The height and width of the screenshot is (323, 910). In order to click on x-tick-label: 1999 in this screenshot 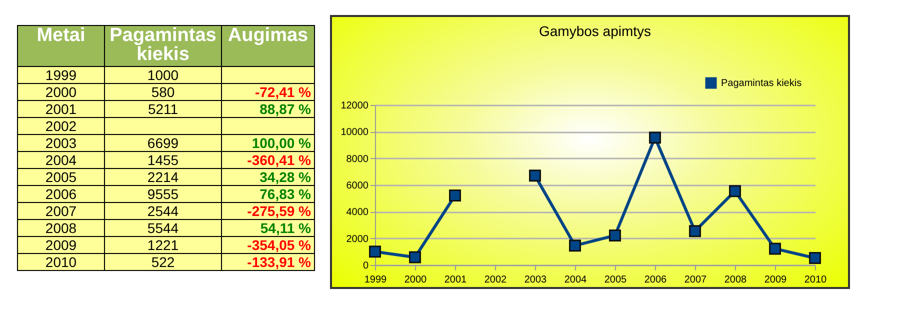, I will do `click(376, 280)`.